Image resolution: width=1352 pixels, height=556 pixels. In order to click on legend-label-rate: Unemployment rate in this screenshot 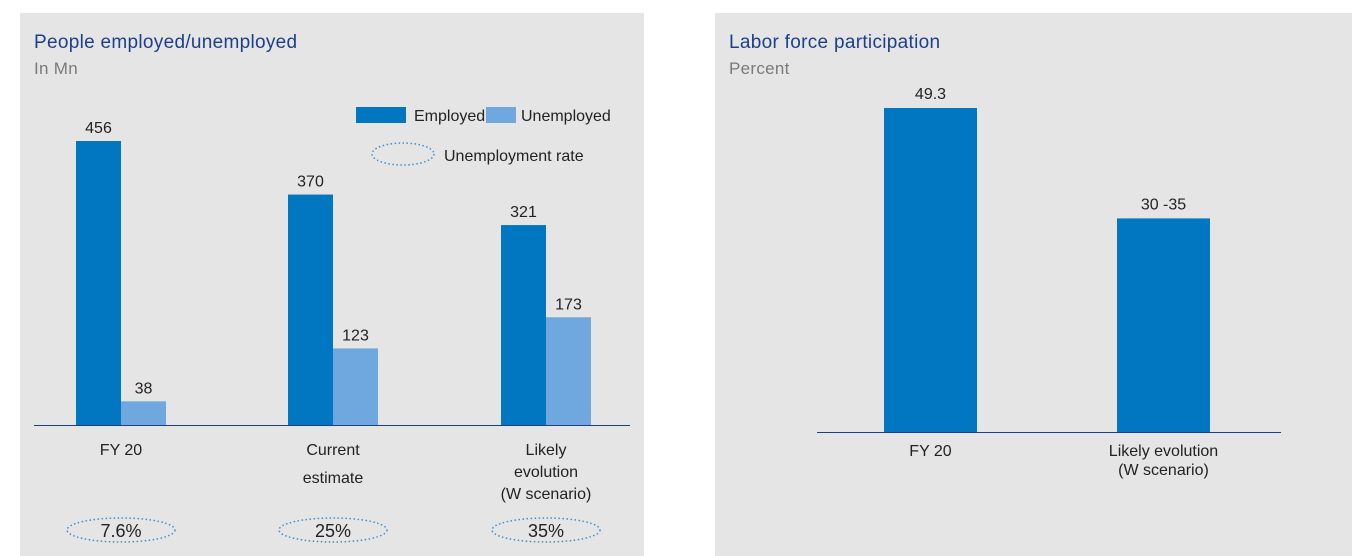, I will do `click(514, 156)`.